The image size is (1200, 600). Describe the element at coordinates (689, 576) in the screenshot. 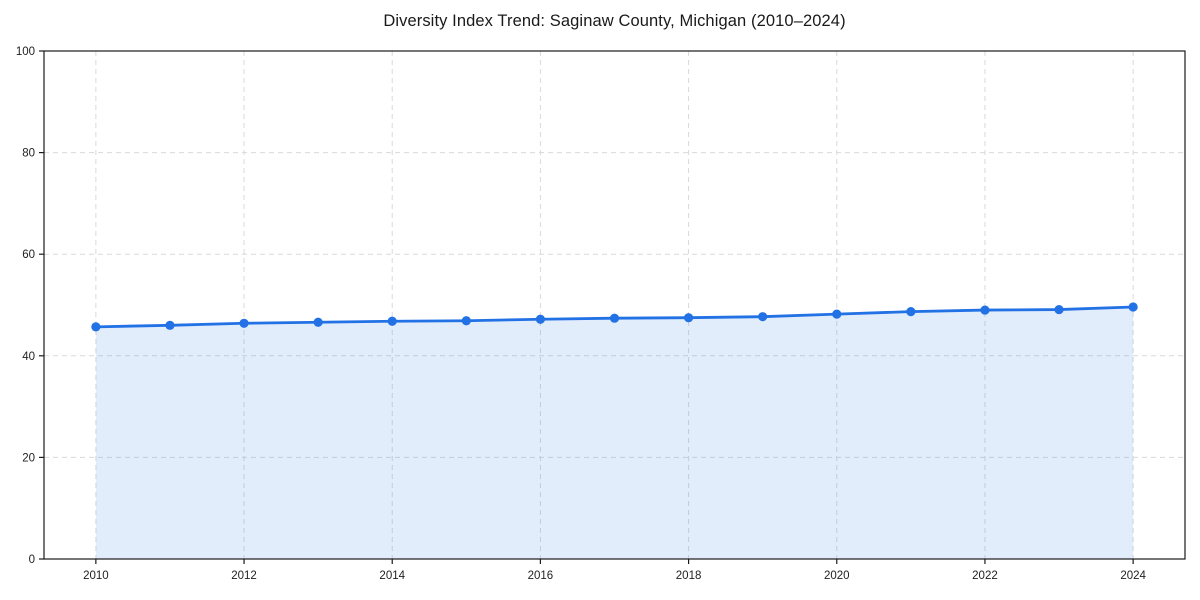

I see `x-tick-label: 2018` at that location.